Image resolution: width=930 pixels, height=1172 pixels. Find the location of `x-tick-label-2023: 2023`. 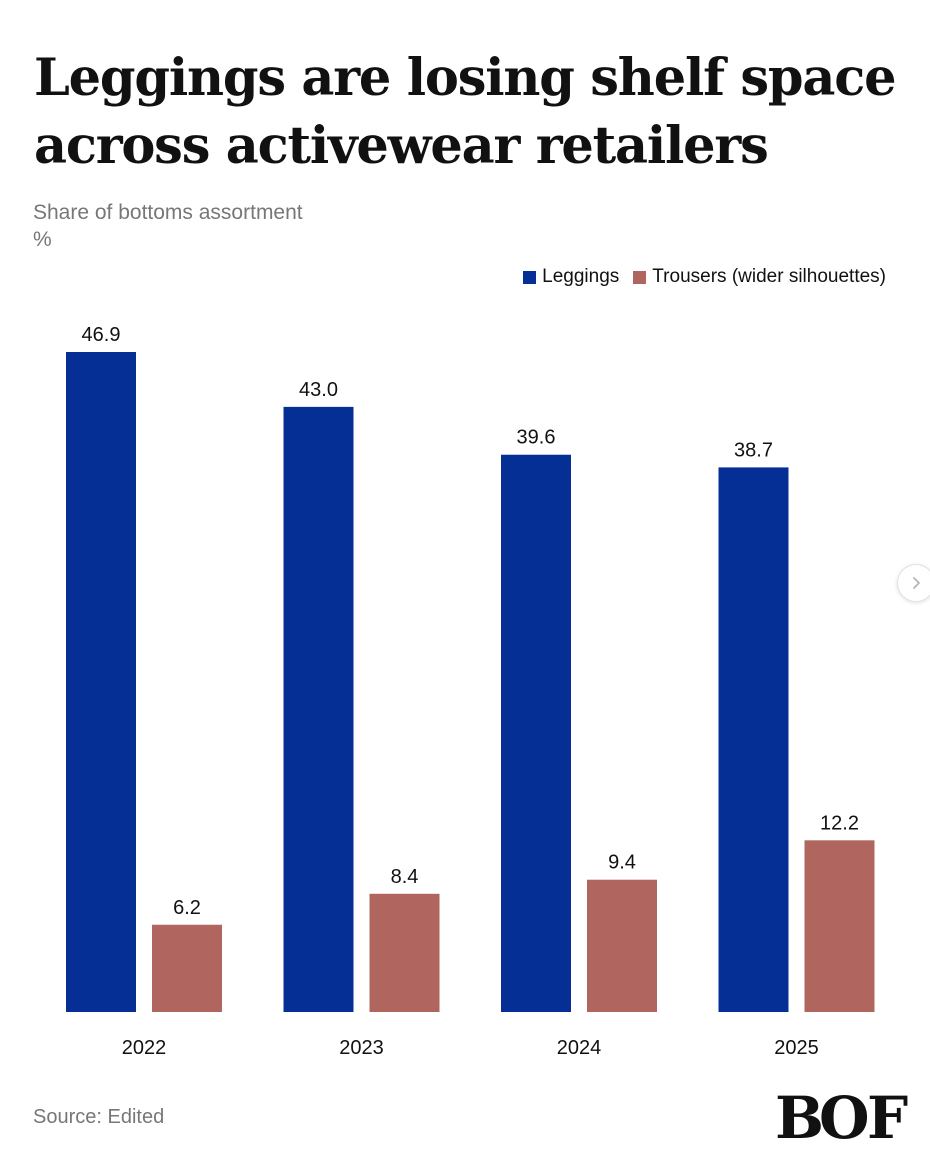

x-tick-label-2023: 2023 is located at coordinates (361, 1048).